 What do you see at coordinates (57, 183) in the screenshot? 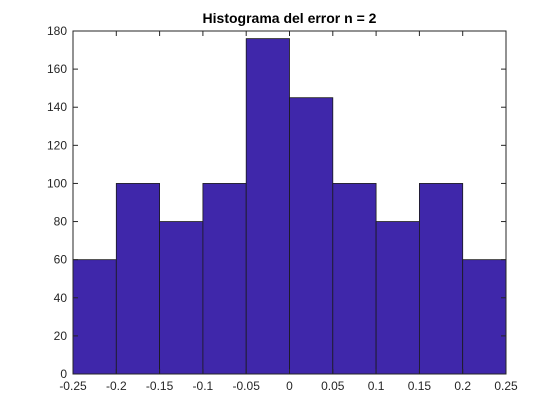
I see `y-tick-label: 100` at bounding box center [57, 183].